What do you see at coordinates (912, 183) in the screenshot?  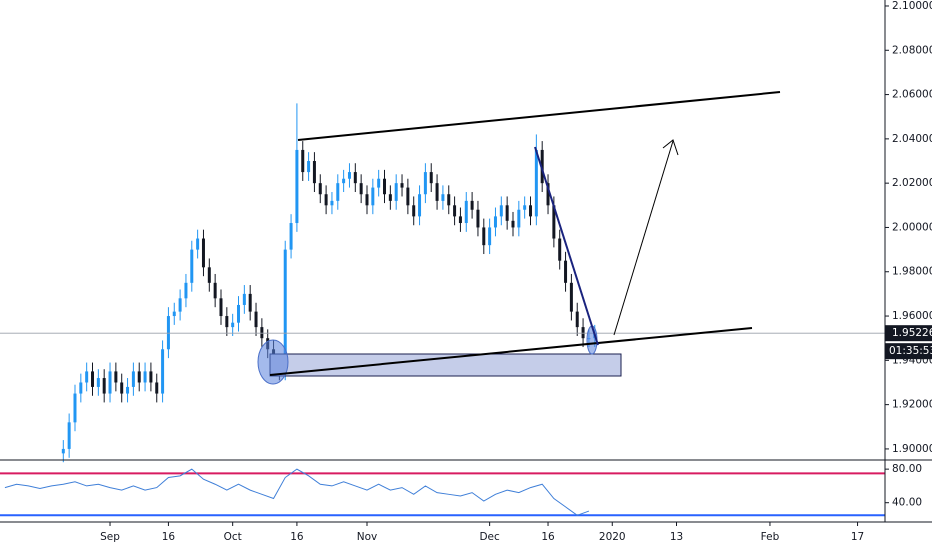 I see `y-tick-label: 2.02000` at bounding box center [912, 183].